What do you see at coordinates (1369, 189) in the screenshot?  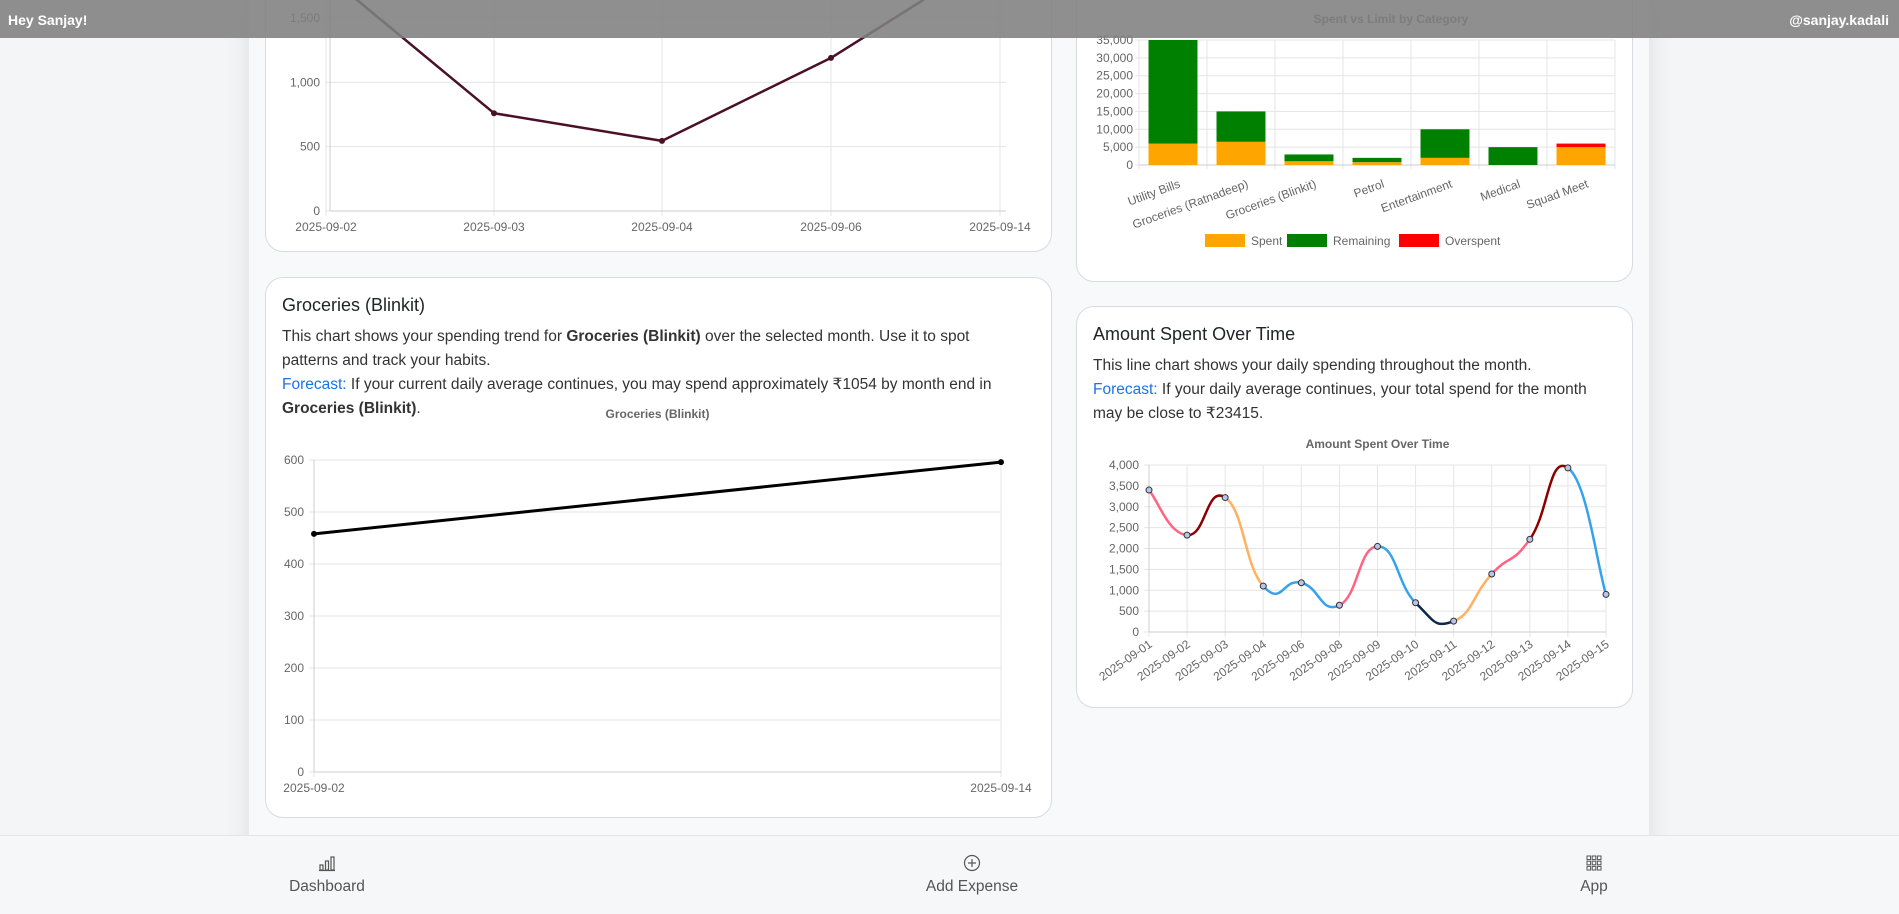 I see `x-tick-label: Petrol` at bounding box center [1369, 189].